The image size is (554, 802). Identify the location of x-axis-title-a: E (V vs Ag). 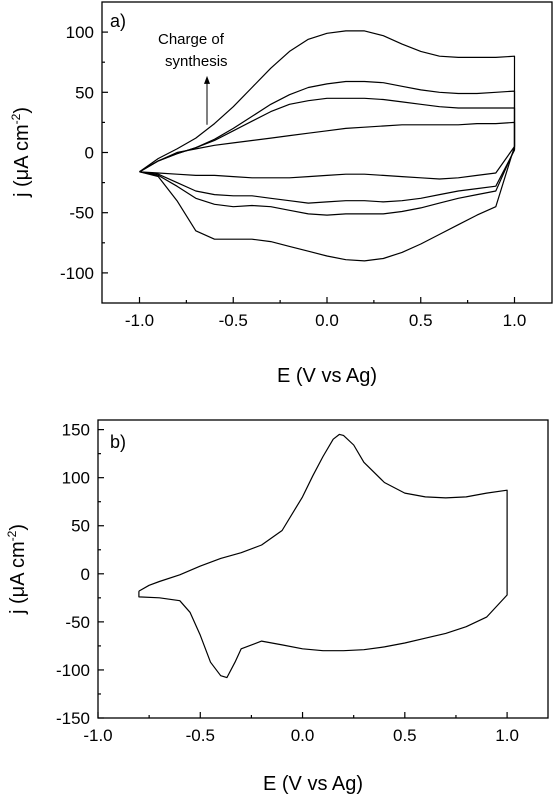
(327, 376).